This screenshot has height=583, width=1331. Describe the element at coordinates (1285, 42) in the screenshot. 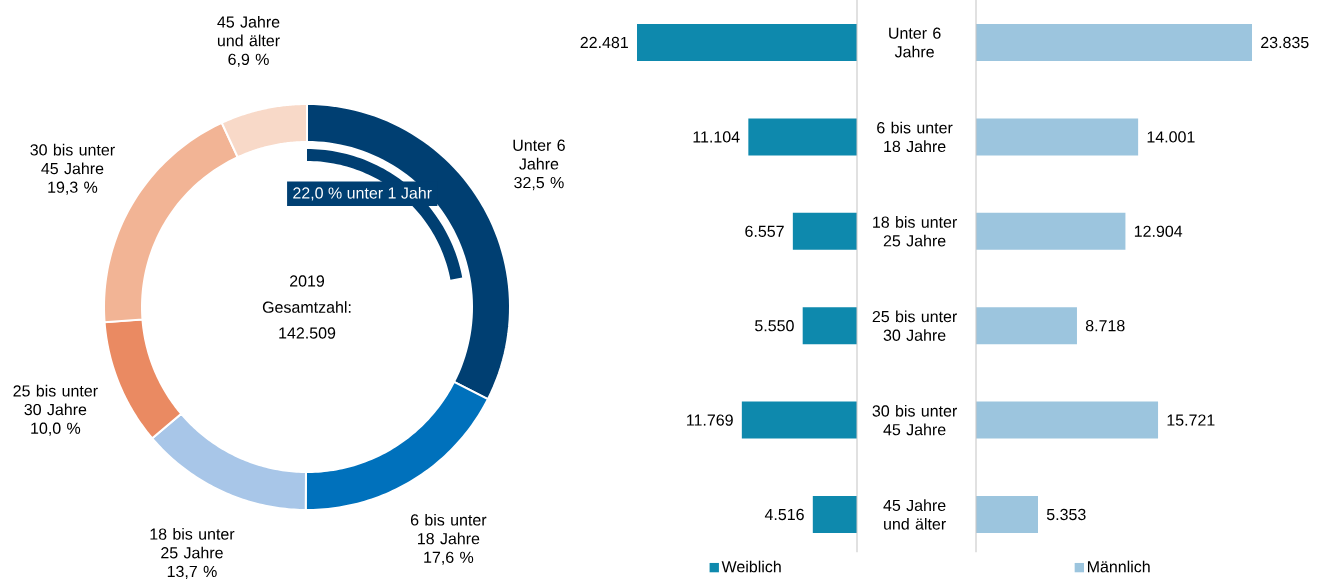

I see `data-label: 23.835` at that location.